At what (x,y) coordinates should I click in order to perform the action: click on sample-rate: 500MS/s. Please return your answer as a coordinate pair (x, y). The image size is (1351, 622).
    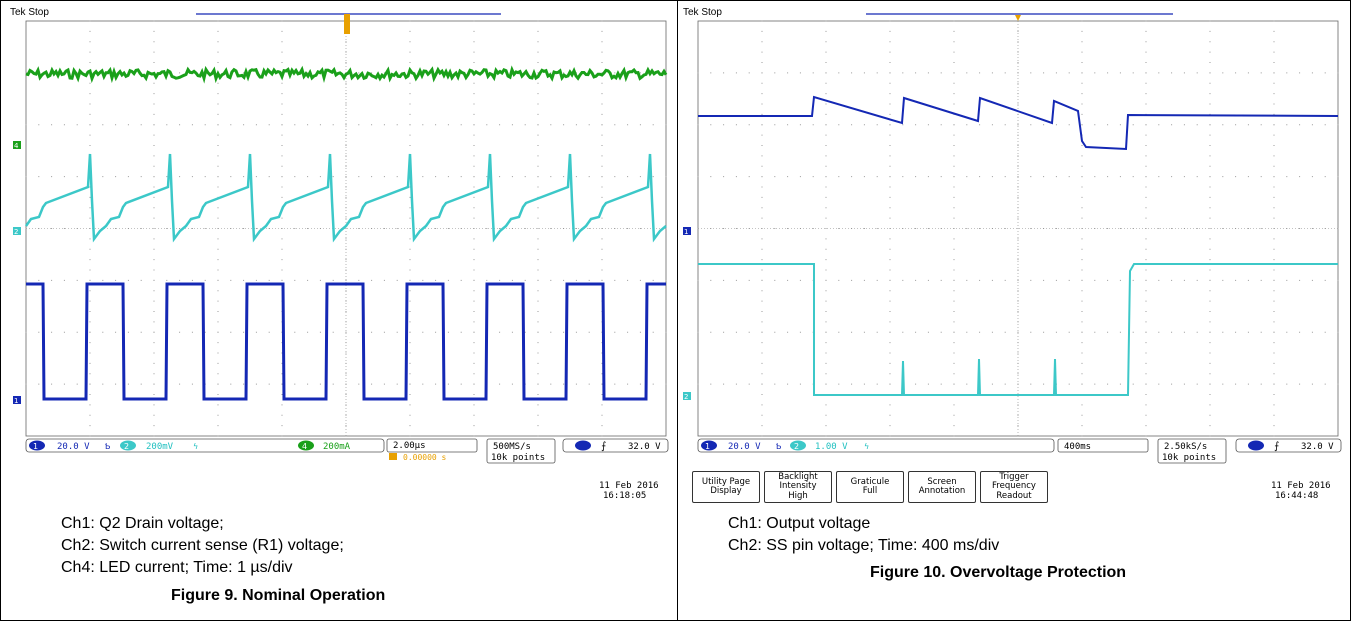
    Looking at the image, I should click on (512, 447).